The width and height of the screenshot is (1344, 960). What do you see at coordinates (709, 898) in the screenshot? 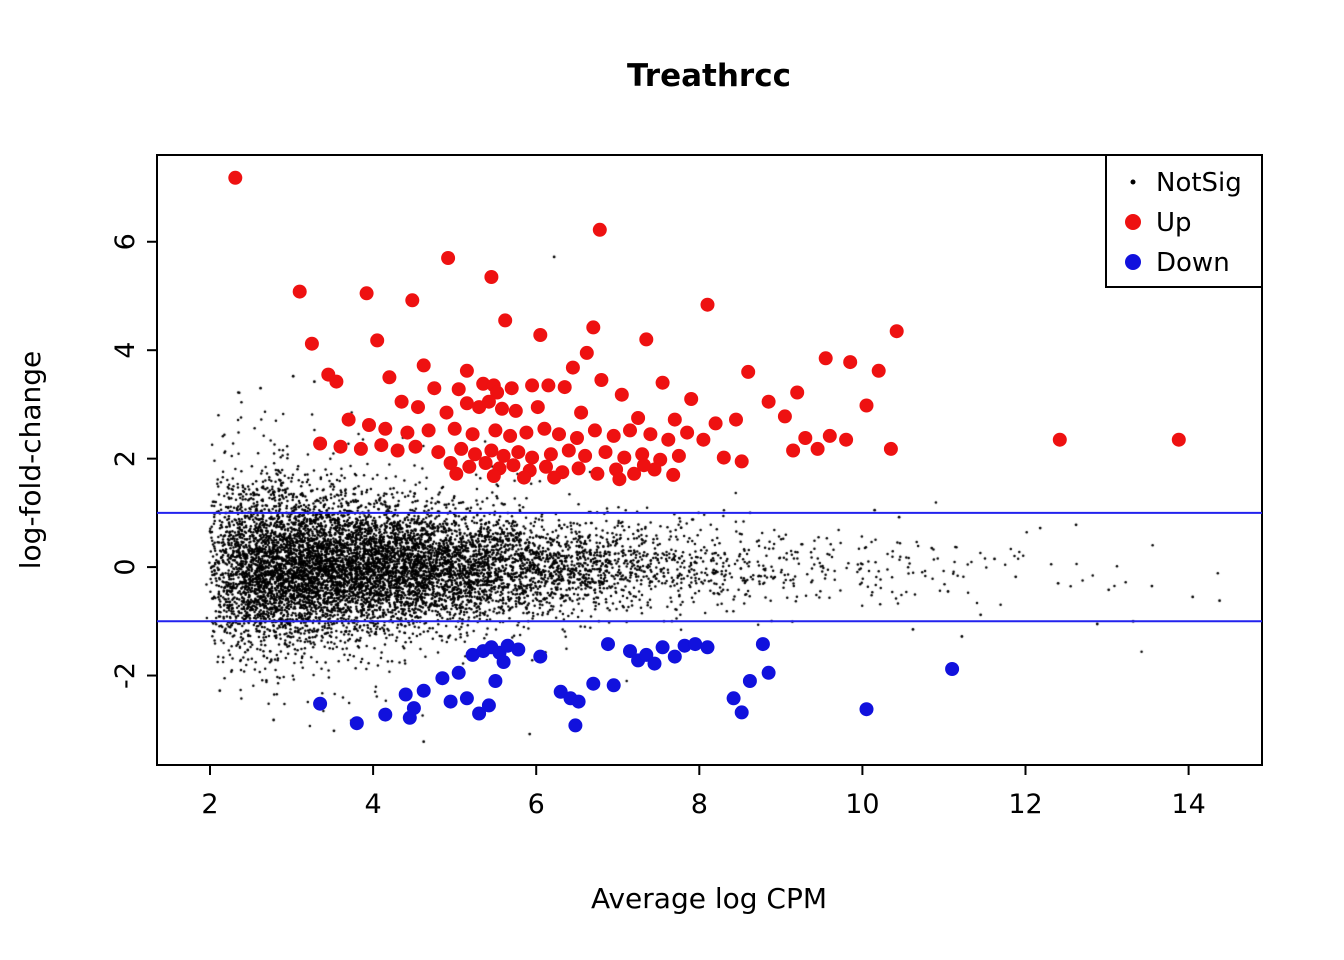
I see `x-axis-label: Average log CPM` at bounding box center [709, 898].